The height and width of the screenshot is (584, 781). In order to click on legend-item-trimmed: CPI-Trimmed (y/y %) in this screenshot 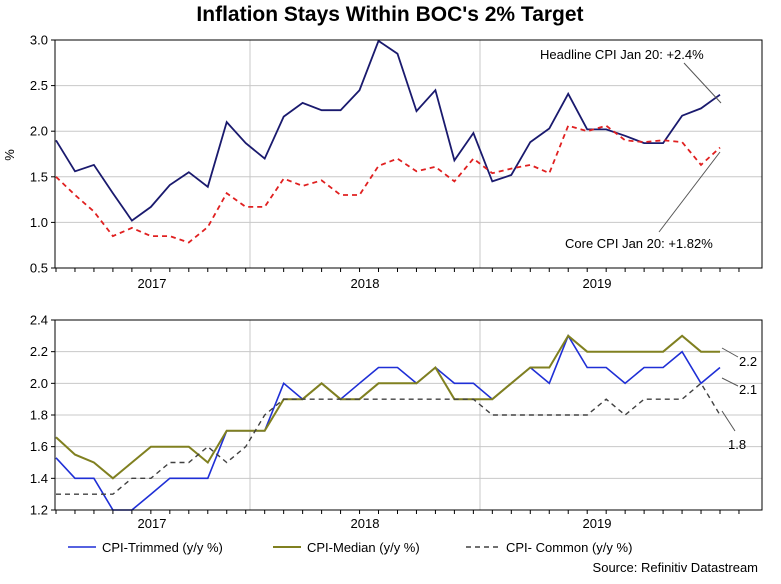, I will do `click(145, 547)`.